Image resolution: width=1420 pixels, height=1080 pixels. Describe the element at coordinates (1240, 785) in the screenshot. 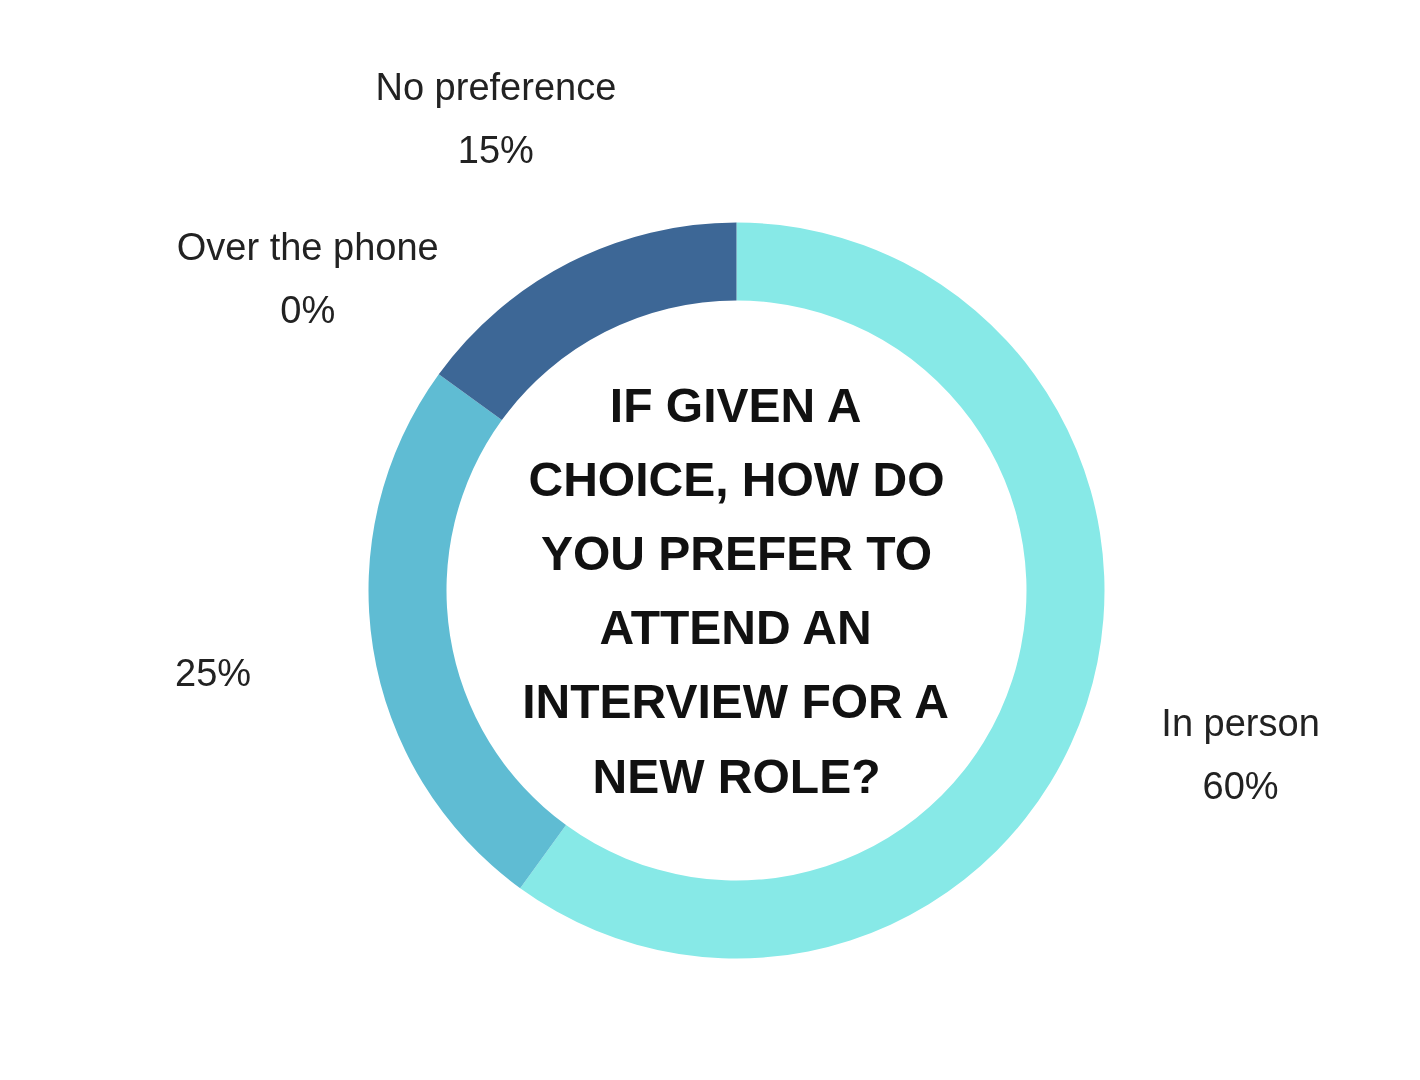

I see `data-label: 60%` at that location.